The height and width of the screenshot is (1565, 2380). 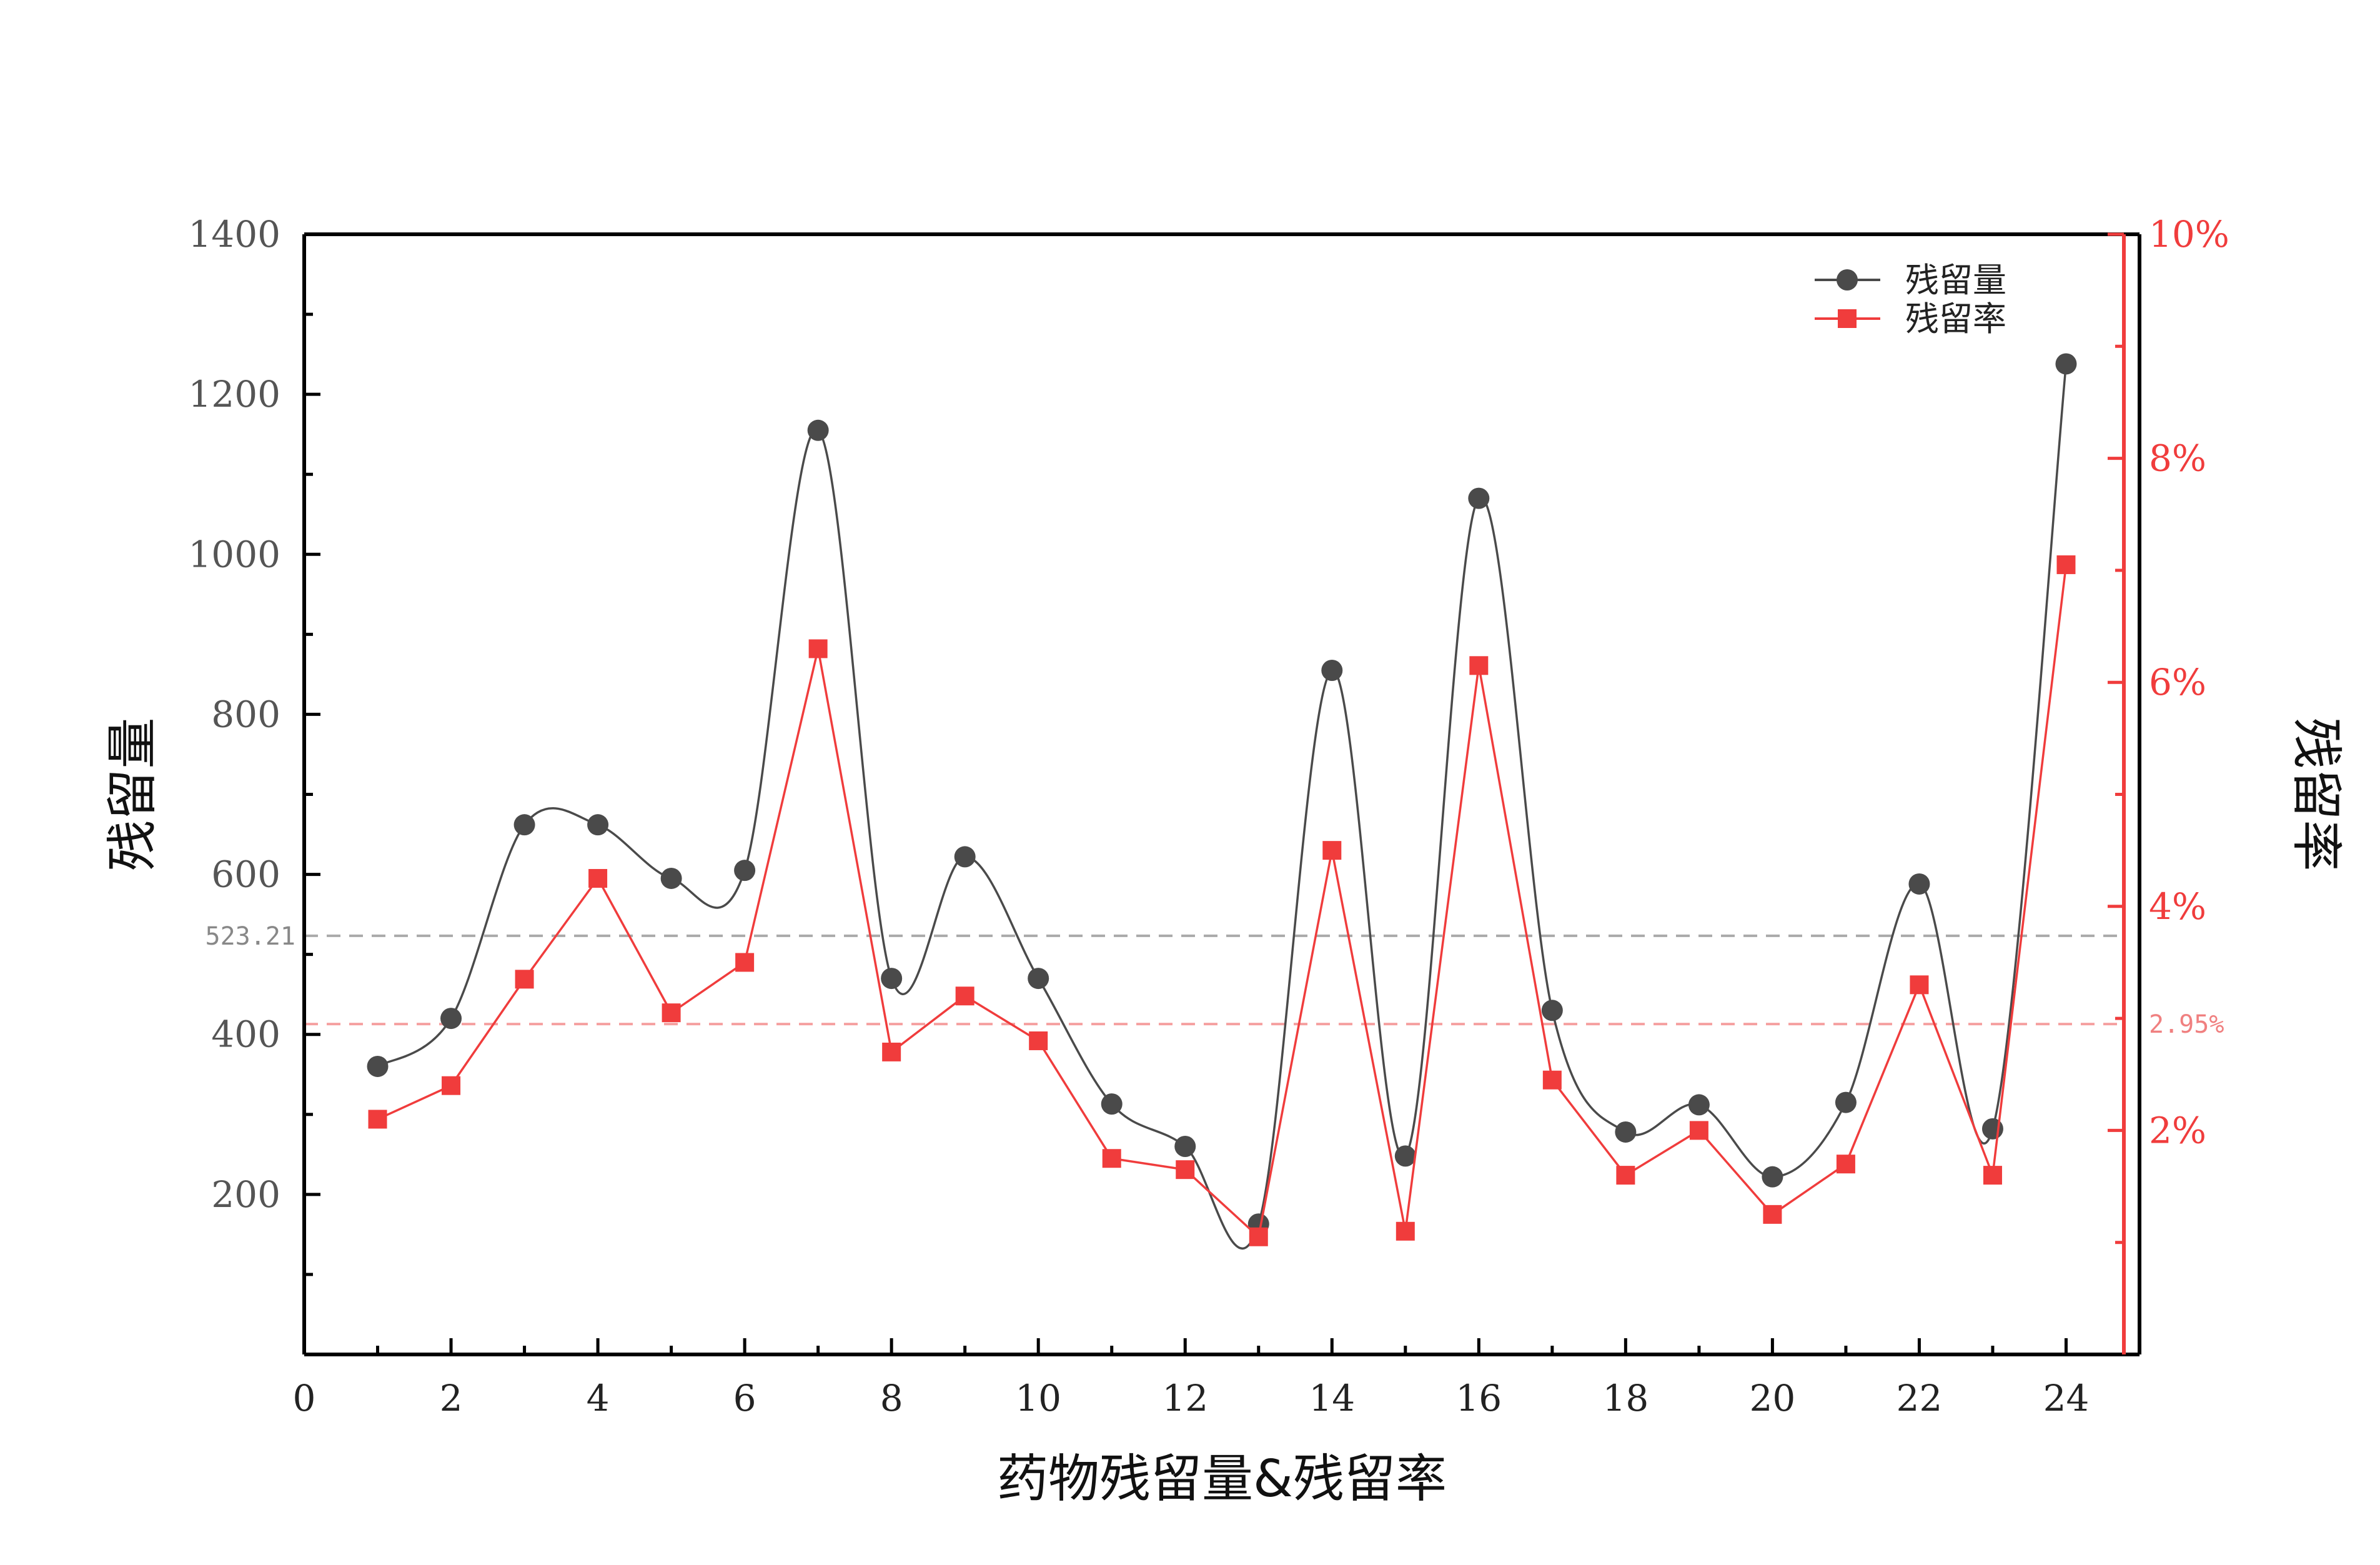 I want to click on reference-lines: 523.21 2.95%, so click(x=1215, y=980).